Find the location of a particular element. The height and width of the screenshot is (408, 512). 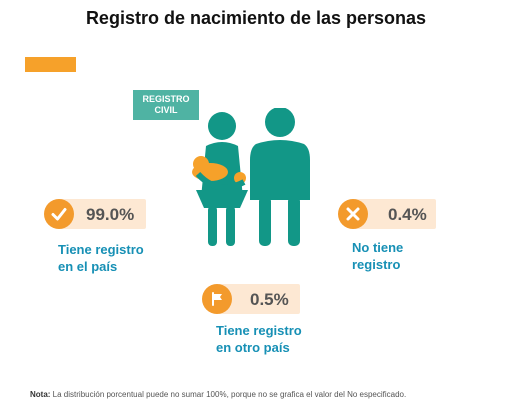

stat-label-line-2: registro is located at coordinates (376, 264).